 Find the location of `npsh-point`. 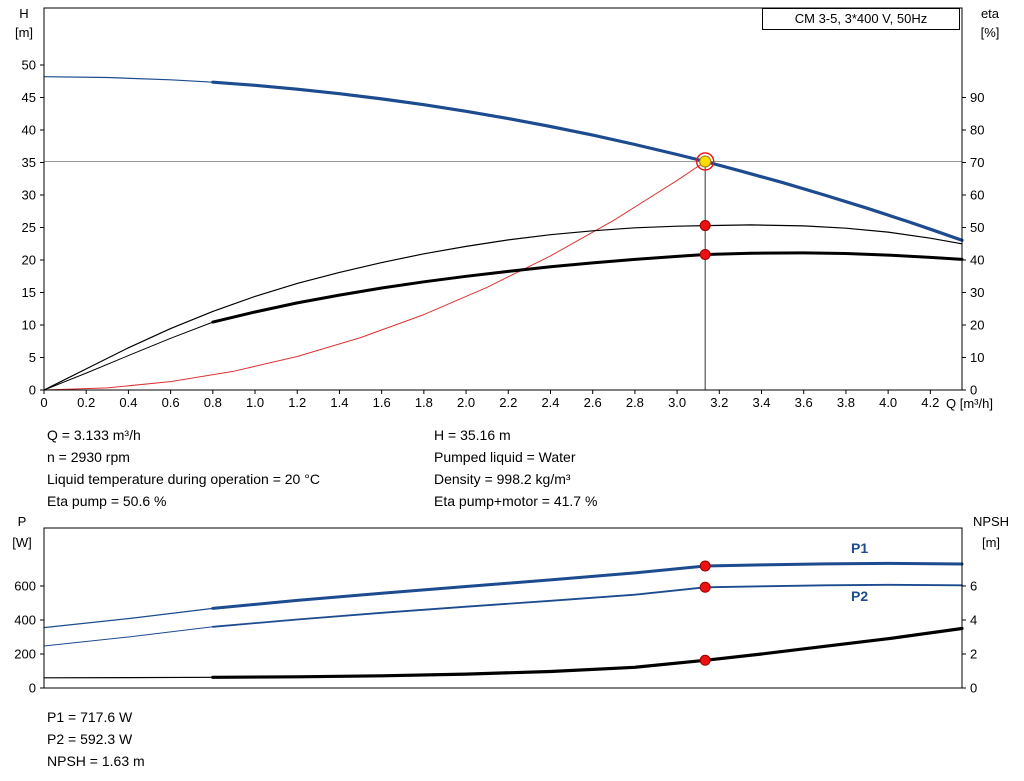

npsh-point is located at coordinates (705, 660).